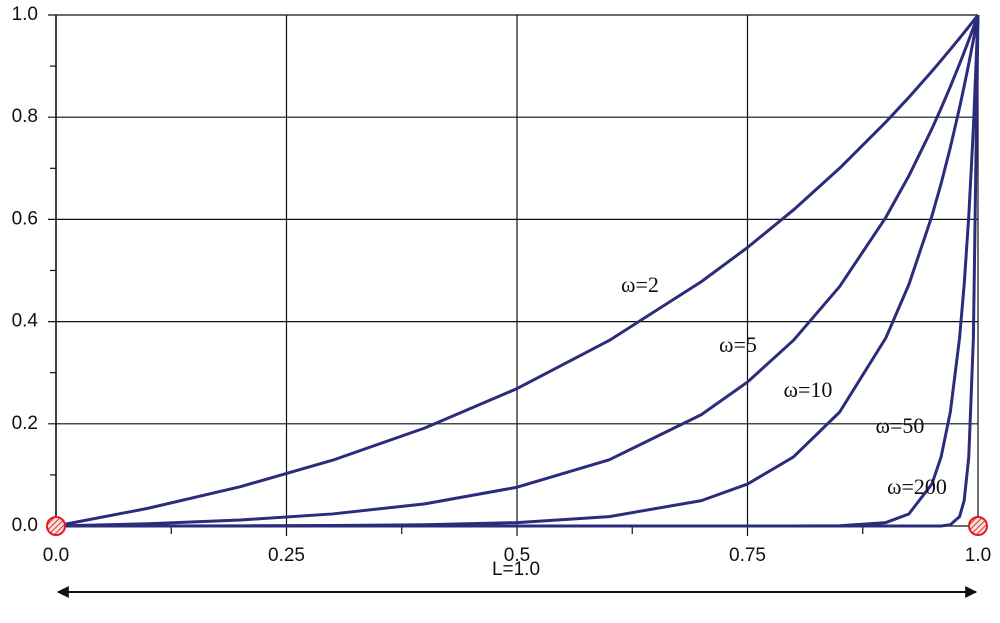 Image resolution: width=1000 pixels, height=623 pixels. I want to click on series-label: ω=2, so click(640, 284).